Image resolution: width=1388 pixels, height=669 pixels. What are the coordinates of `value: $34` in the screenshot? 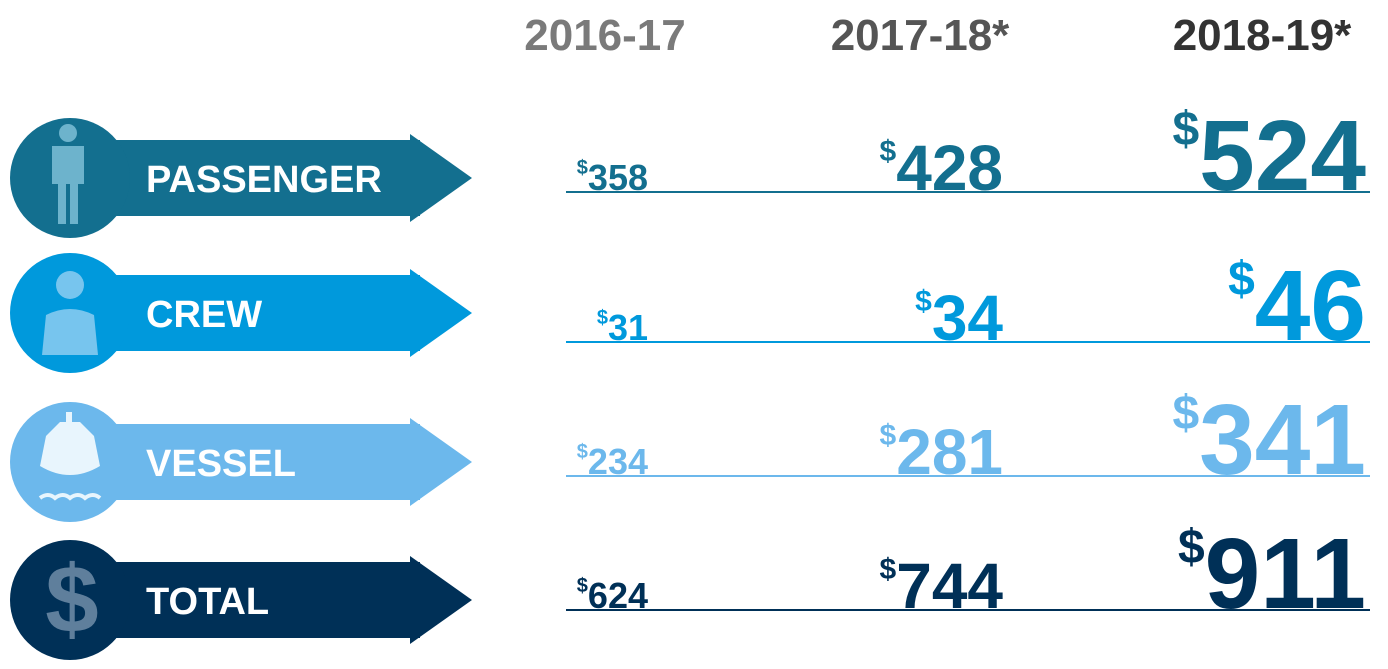 It's located at (959, 318).